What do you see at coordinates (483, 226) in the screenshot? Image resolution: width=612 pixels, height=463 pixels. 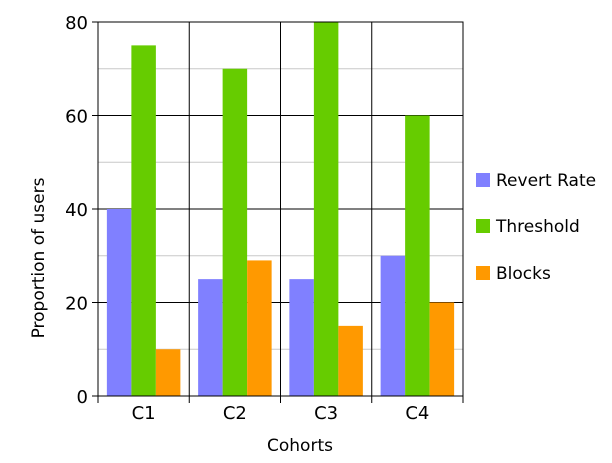 I see `legend-swatch-threshold` at bounding box center [483, 226].